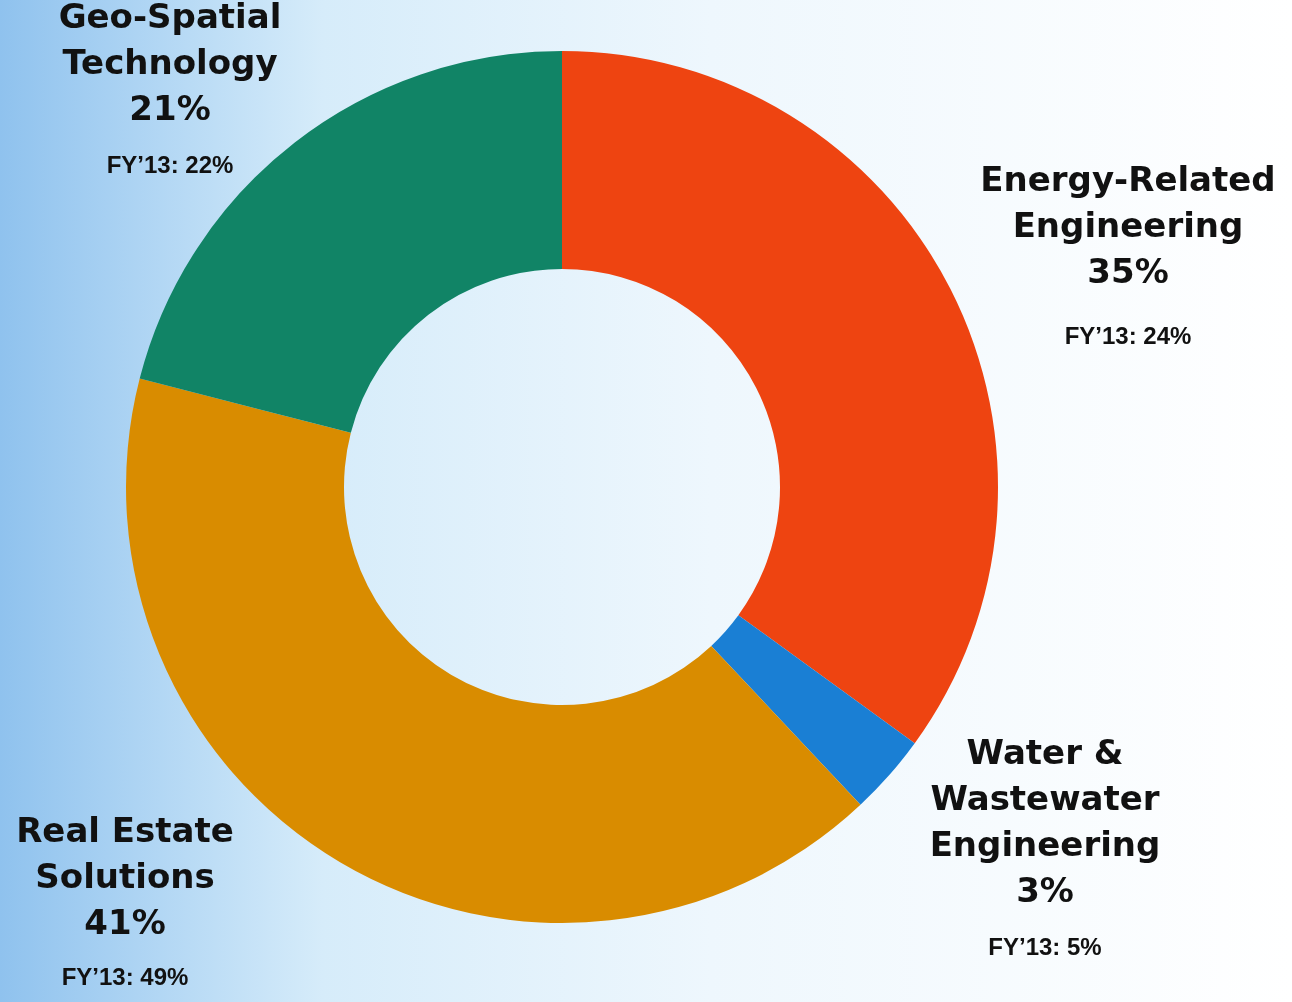  Describe the element at coordinates (1128, 335) in the screenshot. I see `text: FY’13: 24%` at that location.